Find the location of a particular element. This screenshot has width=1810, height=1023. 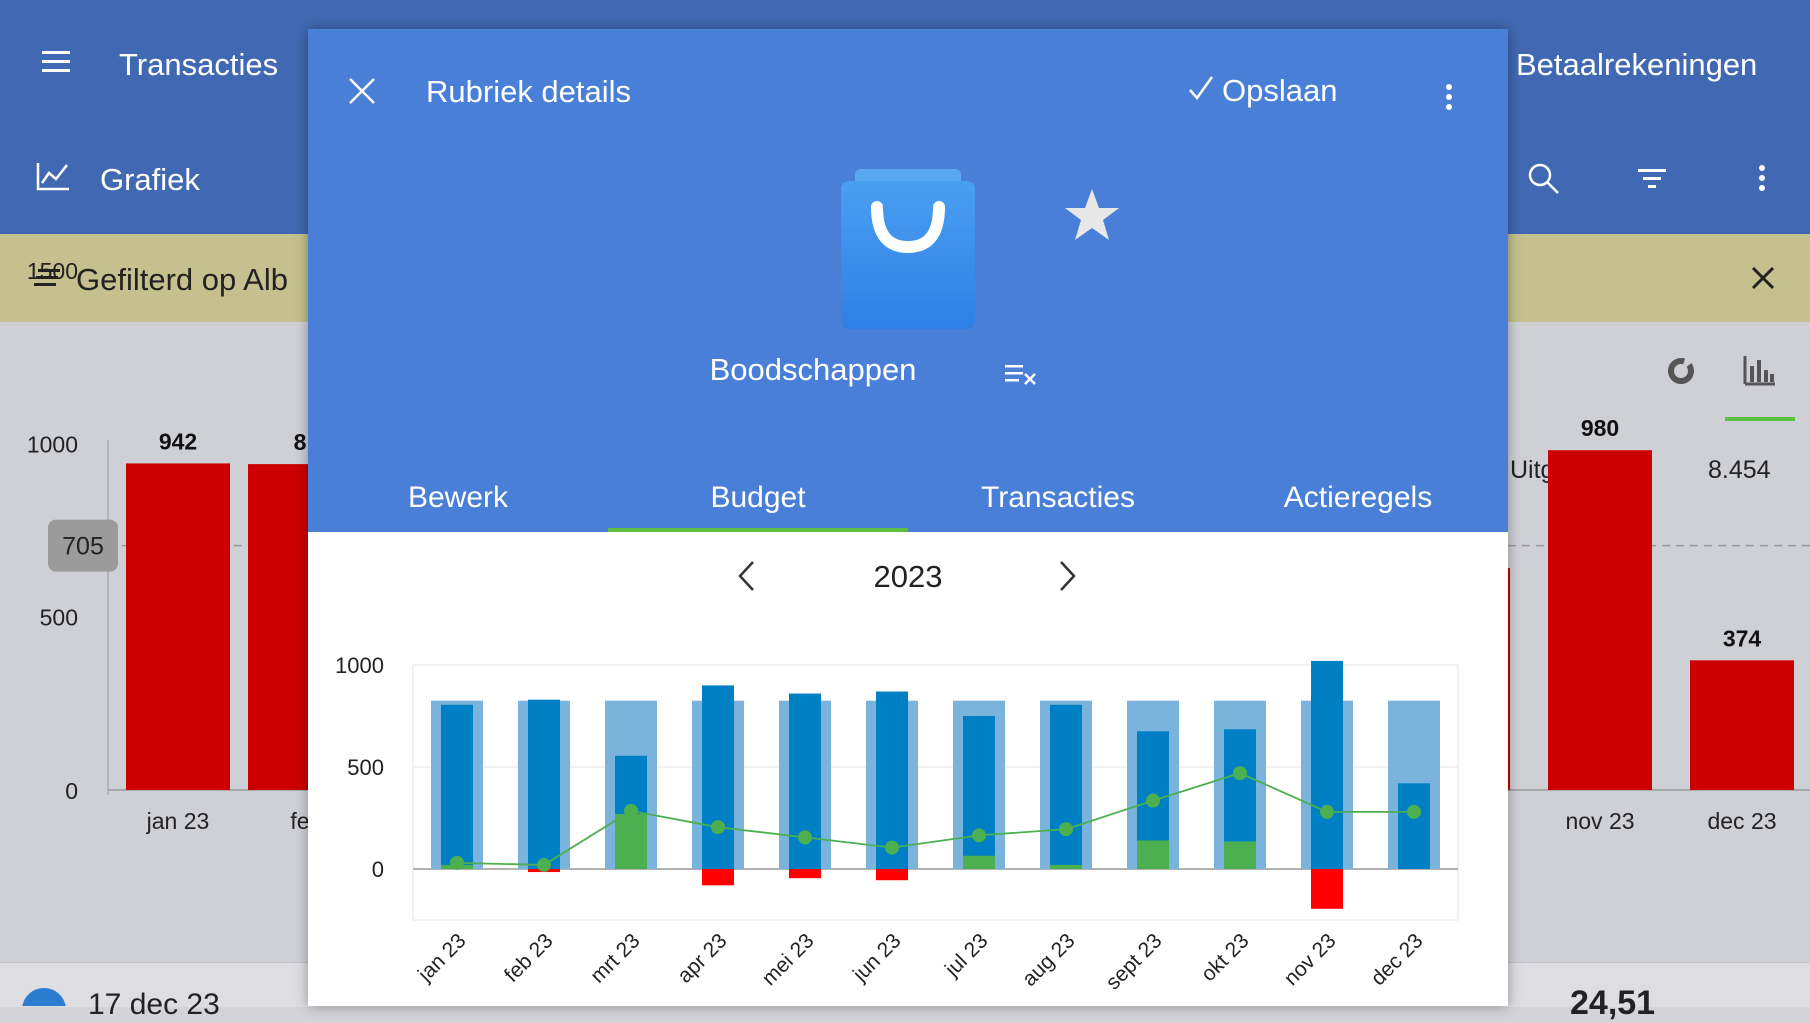

accounts-title: Betaalrekeningen is located at coordinates (1637, 64).